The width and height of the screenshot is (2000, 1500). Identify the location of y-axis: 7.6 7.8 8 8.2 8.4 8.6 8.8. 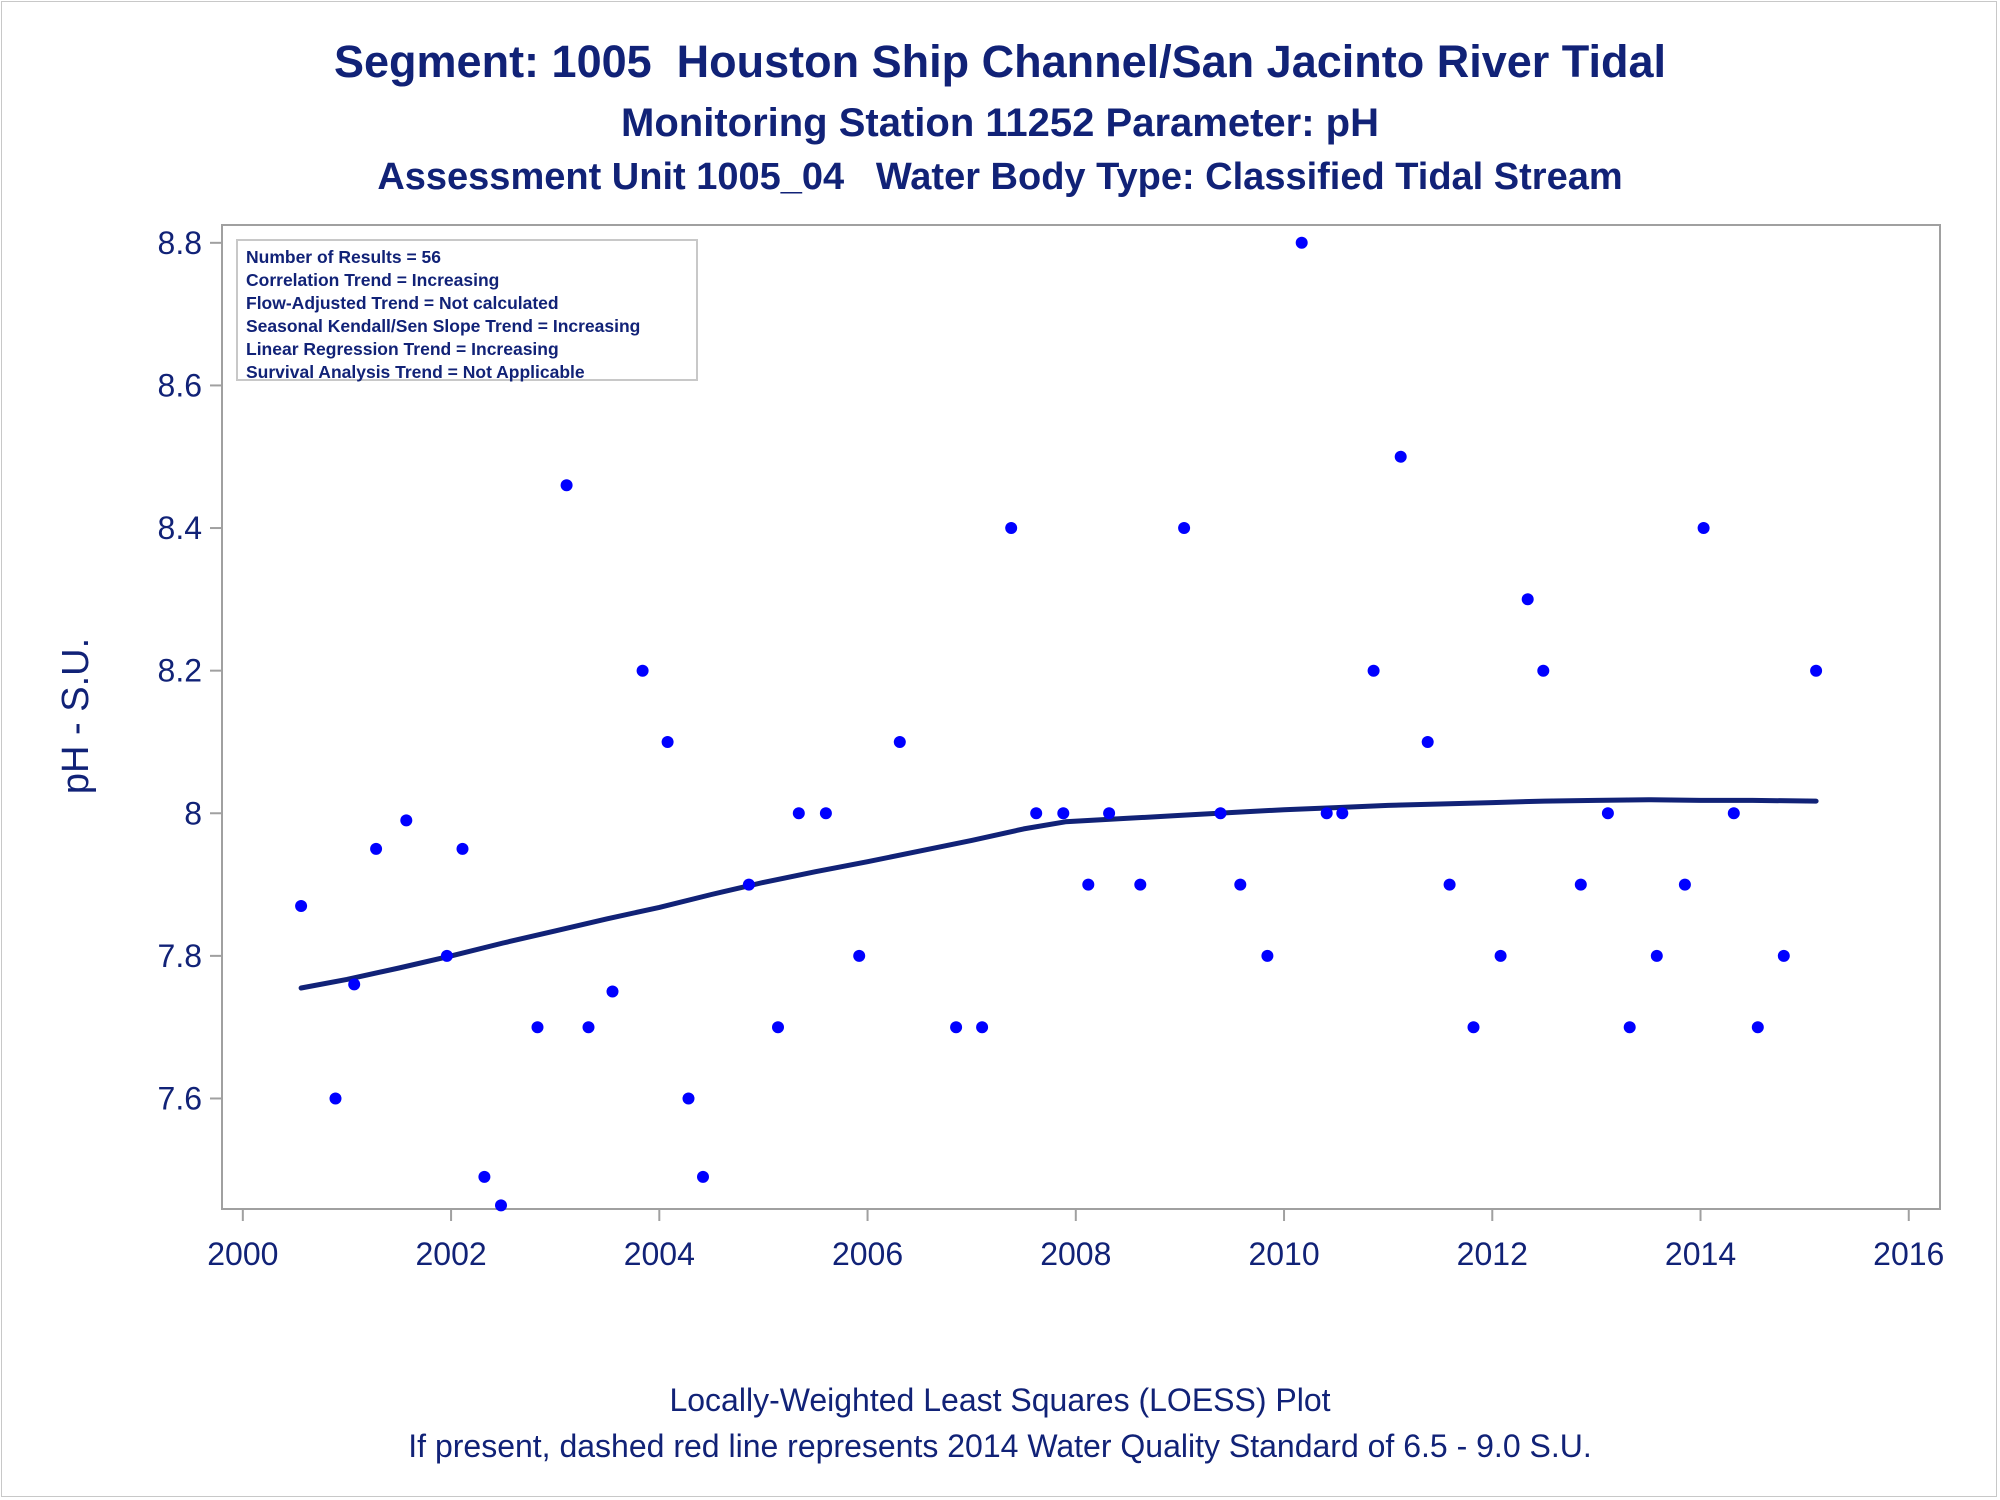
(190, 670).